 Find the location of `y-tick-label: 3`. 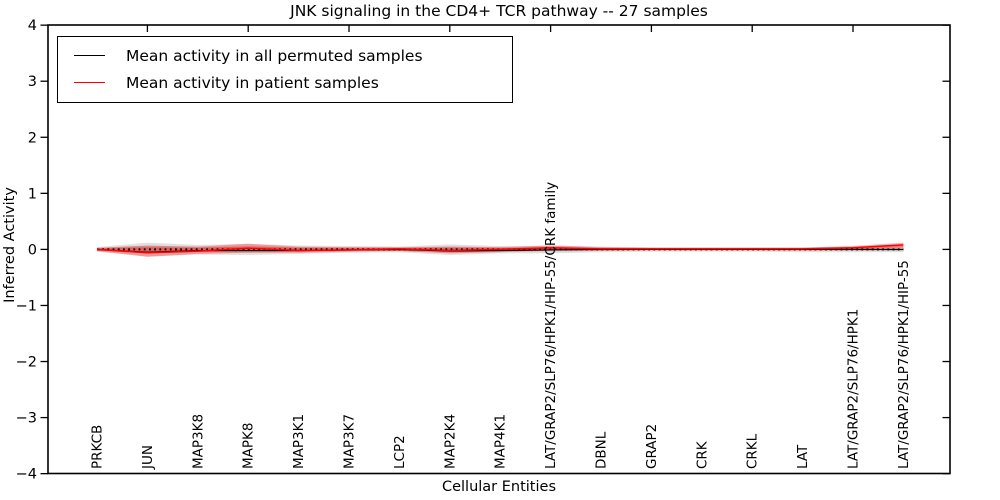

y-tick-label: 3 is located at coordinates (32, 82).